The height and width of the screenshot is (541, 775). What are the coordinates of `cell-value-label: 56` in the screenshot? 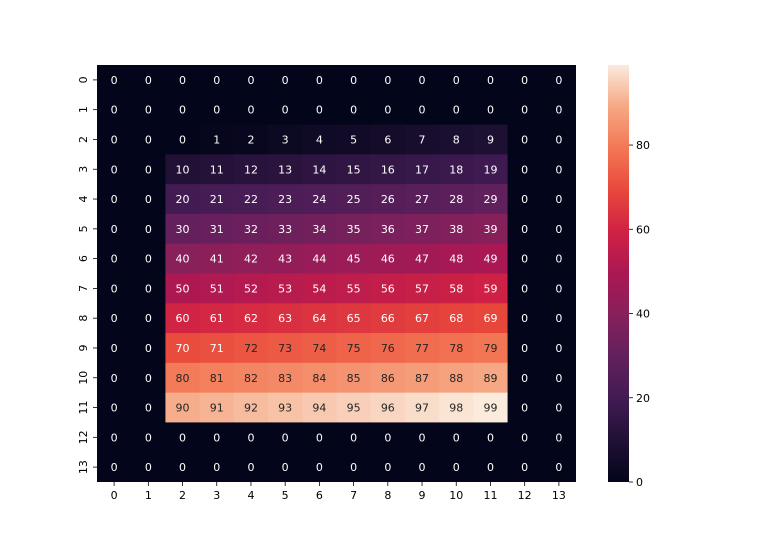 It's located at (388, 288).